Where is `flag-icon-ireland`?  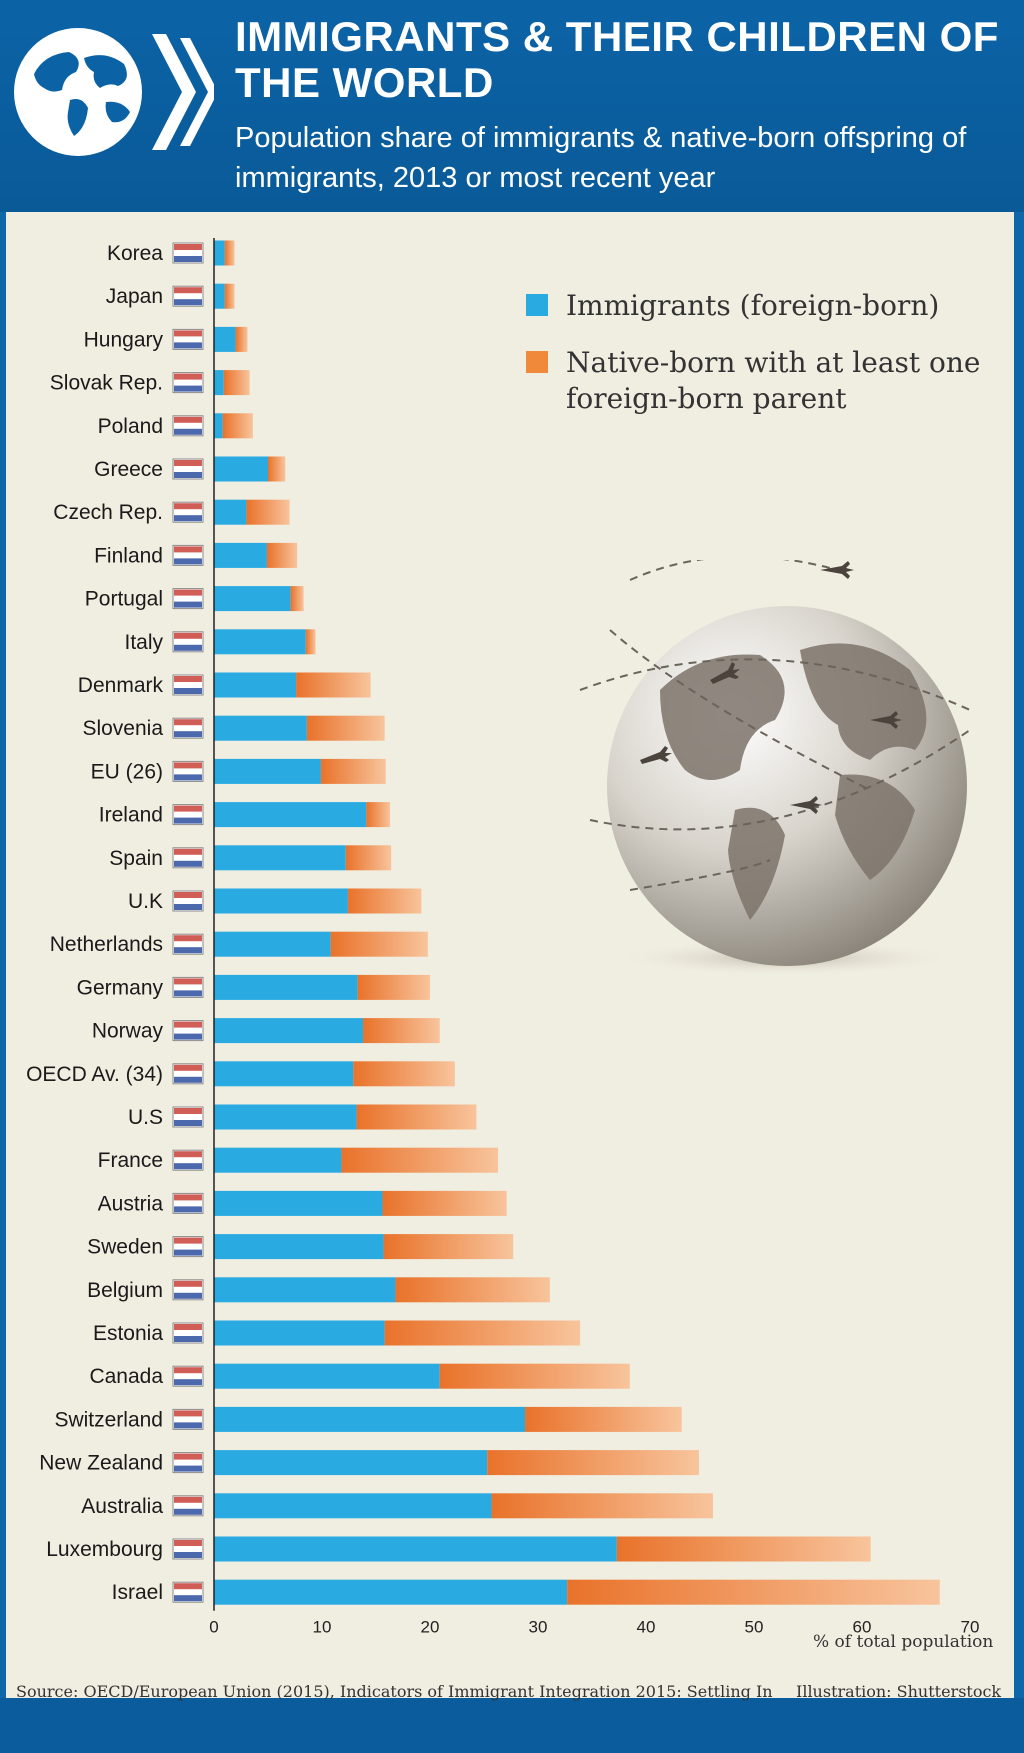 flag-icon-ireland is located at coordinates (188, 815).